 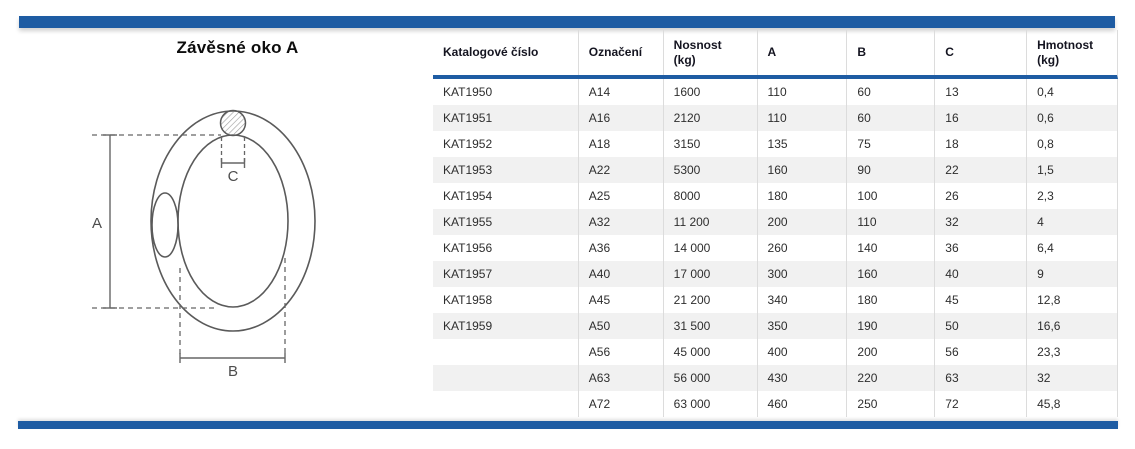 What do you see at coordinates (709, 196) in the screenshot?
I see `table-cell: 8000` at bounding box center [709, 196].